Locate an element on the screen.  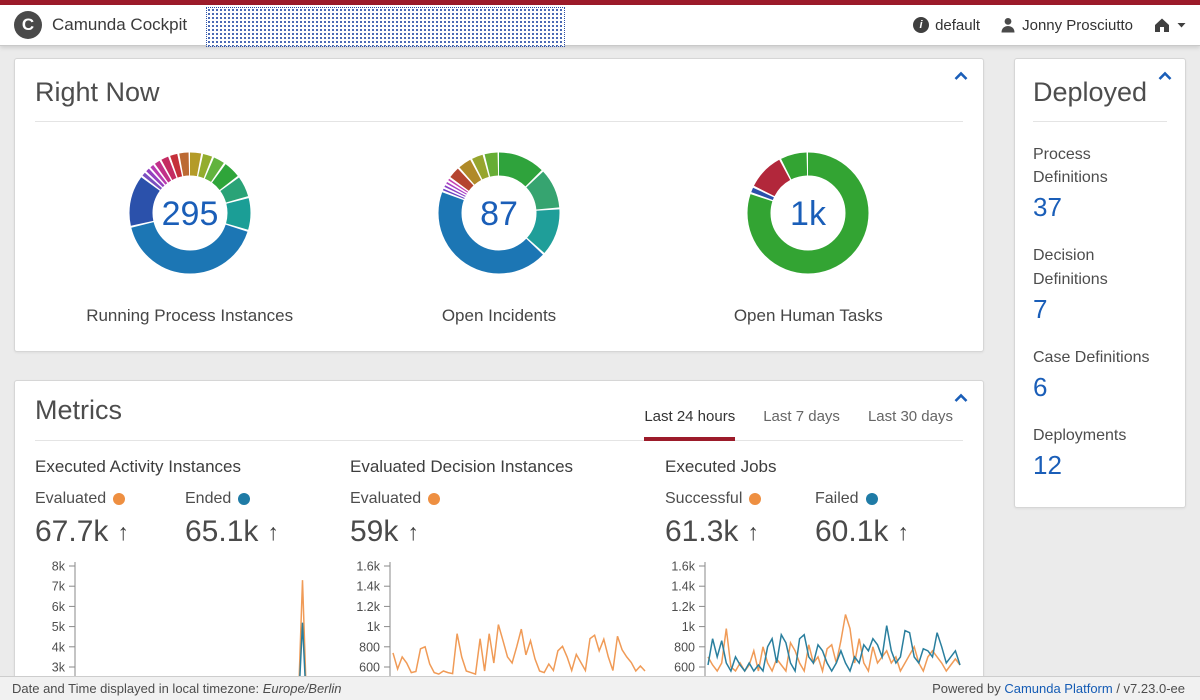
svg-text: 1.6k is located at coordinates (683, 567).